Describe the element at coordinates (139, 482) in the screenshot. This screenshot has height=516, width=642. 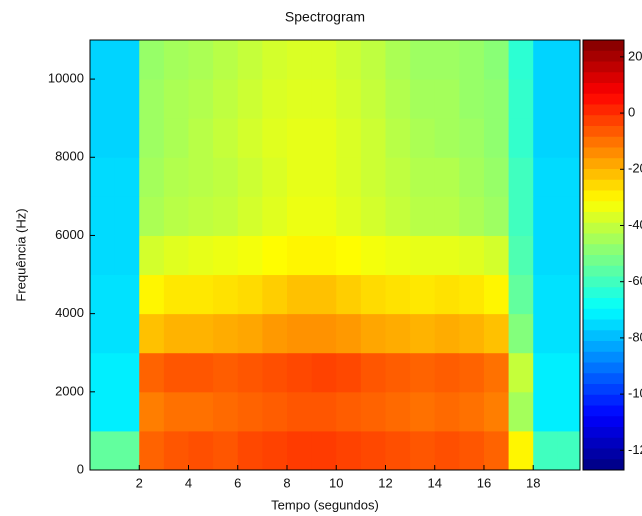
I see `x-tick-label: 2` at that location.